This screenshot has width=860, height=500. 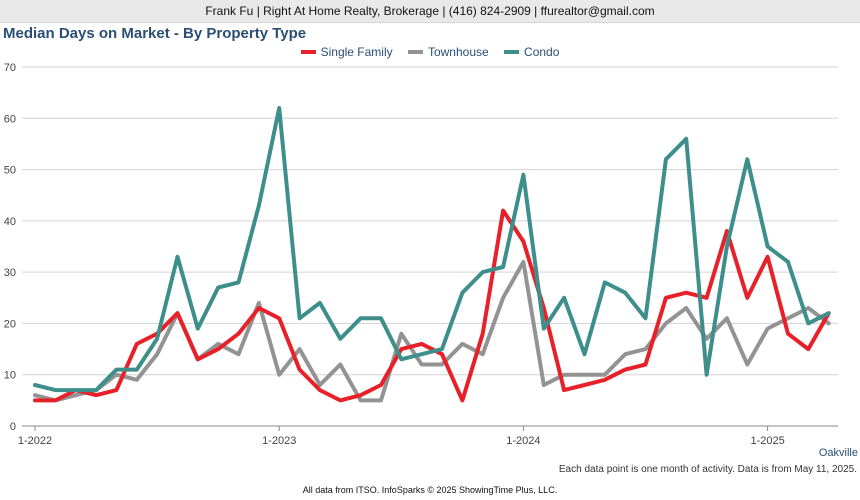 I want to click on y-axis-ticks: 0 10 20 30 40 50 60 70, so click(x=10, y=247).